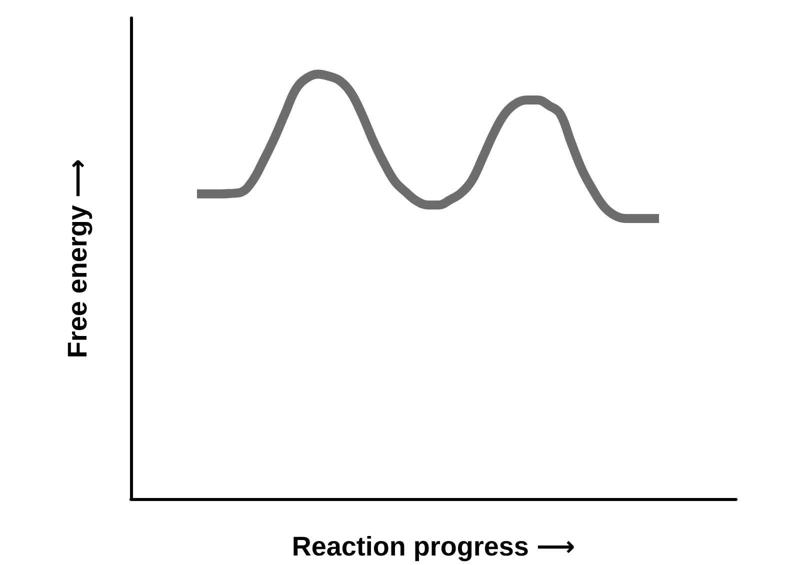  What do you see at coordinates (77, 258) in the screenshot?
I see `y-axis-title: Free energy ⟶` at bounding box center [77, 258].